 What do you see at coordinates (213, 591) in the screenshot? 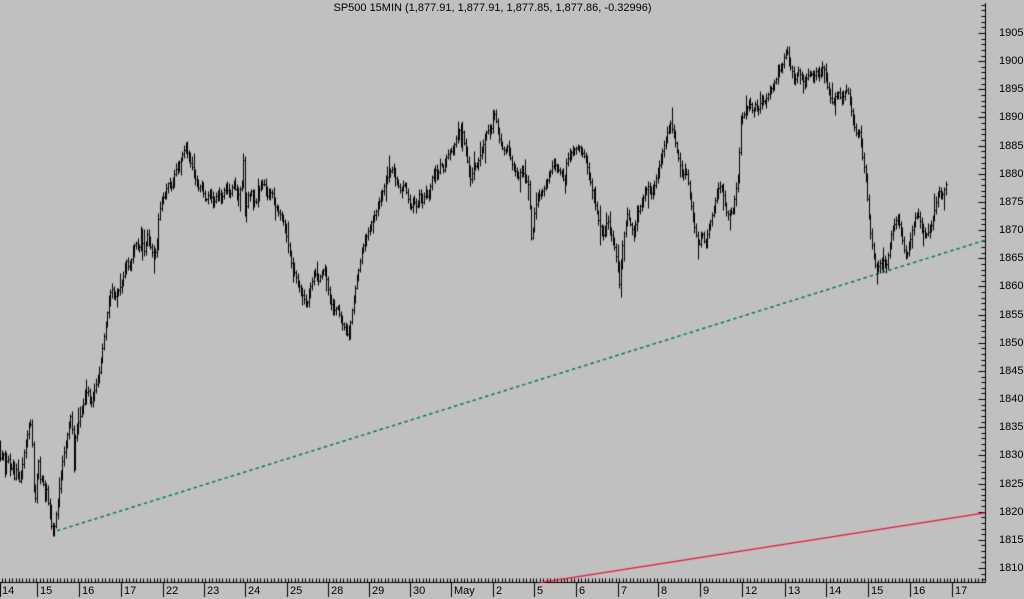
I see `x-axis-label: 23` at bounding box center [213, 591].